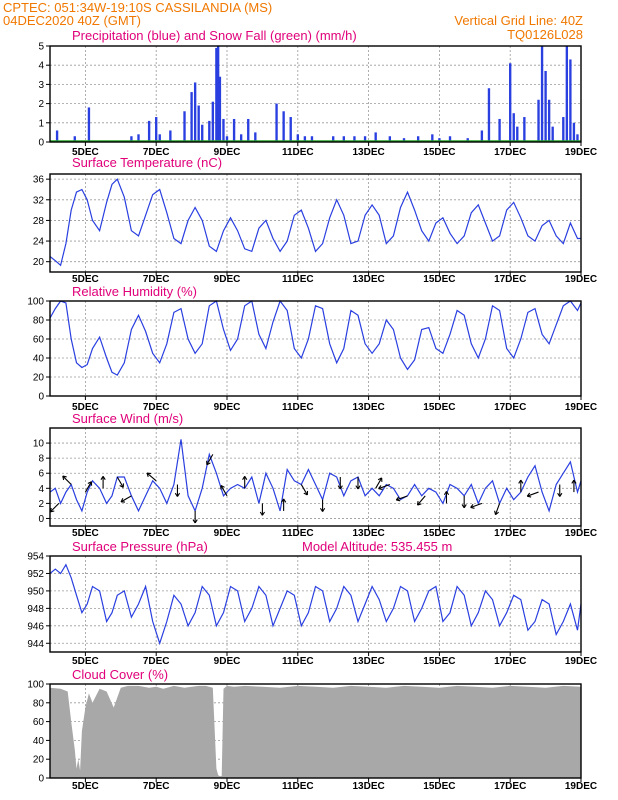 The height and width of the screenshot is (800, 618). I want to click on precip-xtick-label: 13DEC, so click(368, 152).